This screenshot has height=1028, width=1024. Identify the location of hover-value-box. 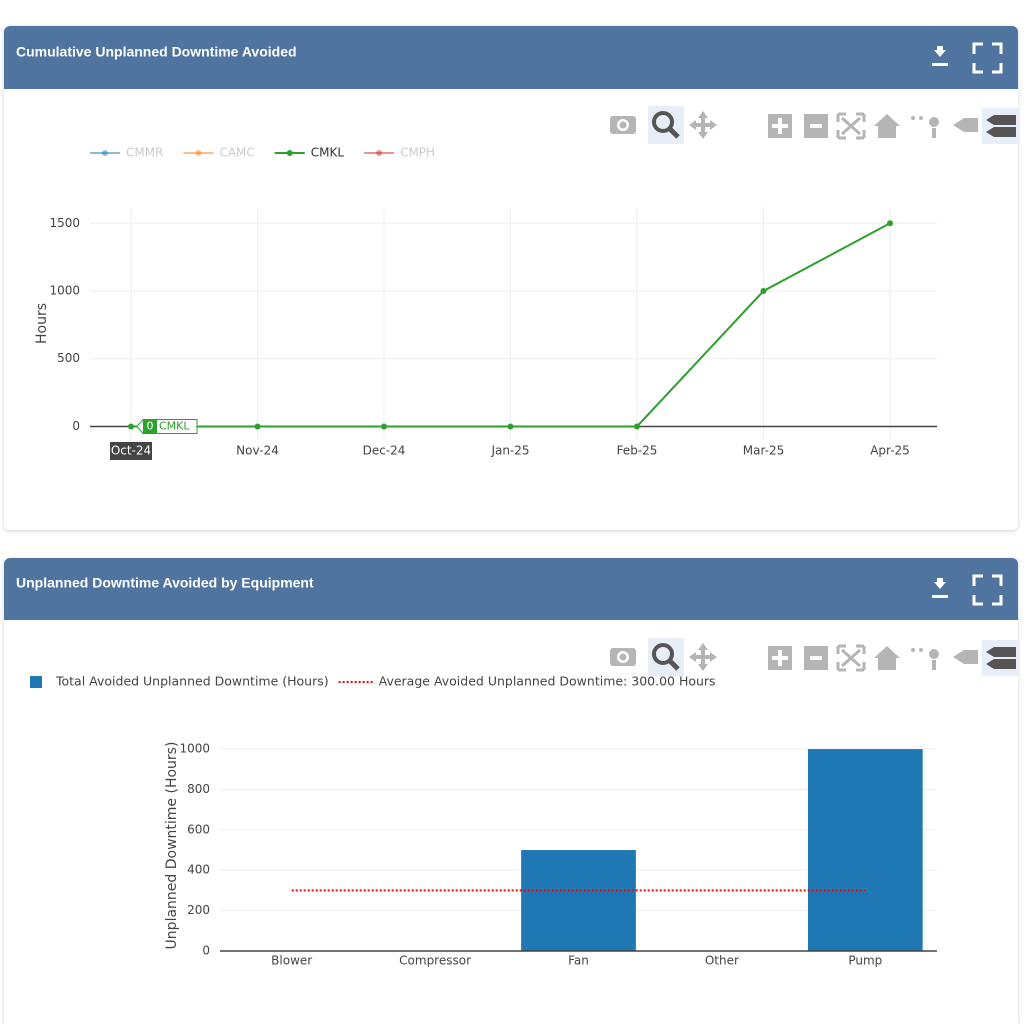
(150, 426).